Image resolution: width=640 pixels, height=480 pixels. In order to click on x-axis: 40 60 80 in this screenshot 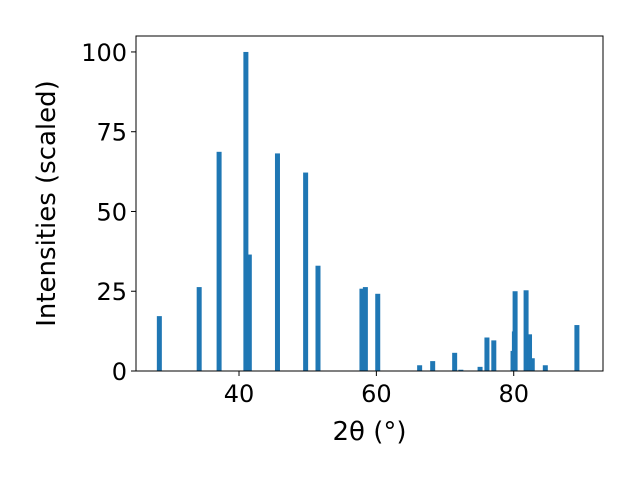, I will do `click(376, 389)`.